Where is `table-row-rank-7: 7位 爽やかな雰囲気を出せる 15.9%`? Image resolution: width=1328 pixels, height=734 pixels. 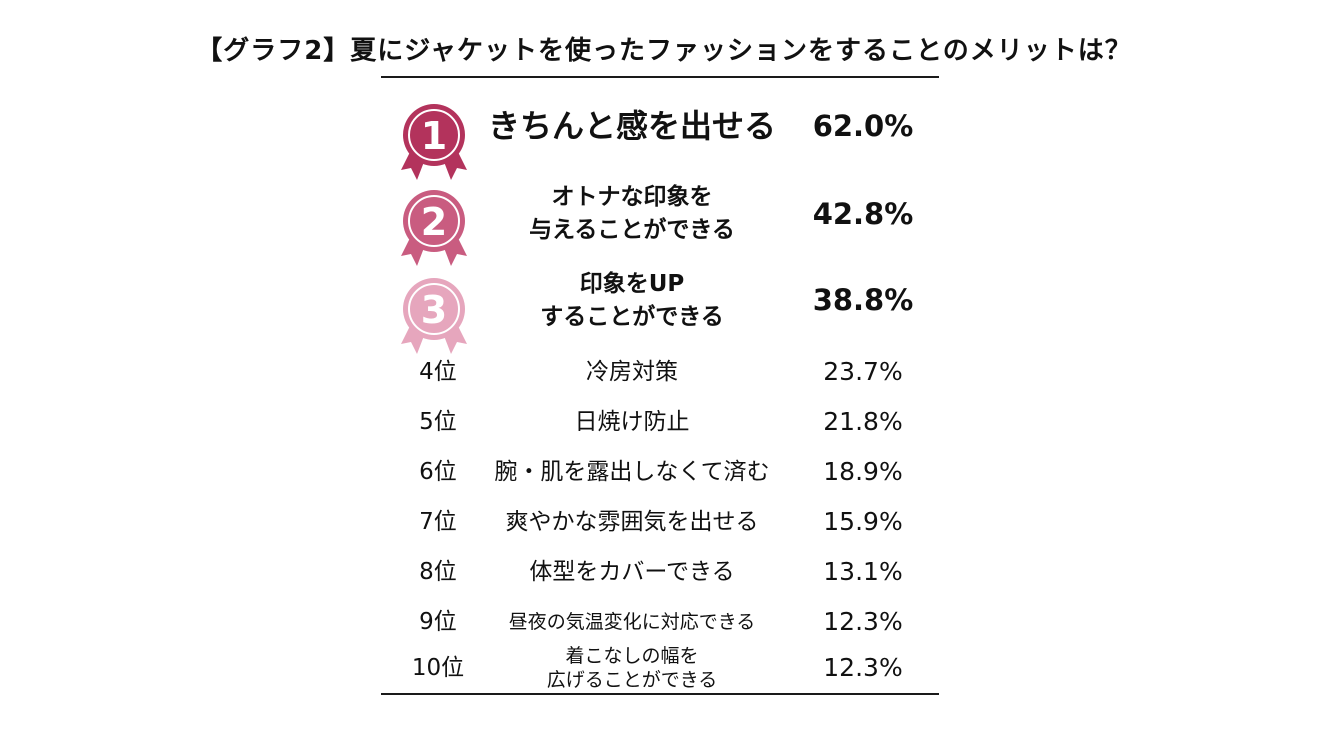
table-row-rank-7: 7位 爽やかな雰囲気を出せる 15.9% is located at coordinates (660, 522).